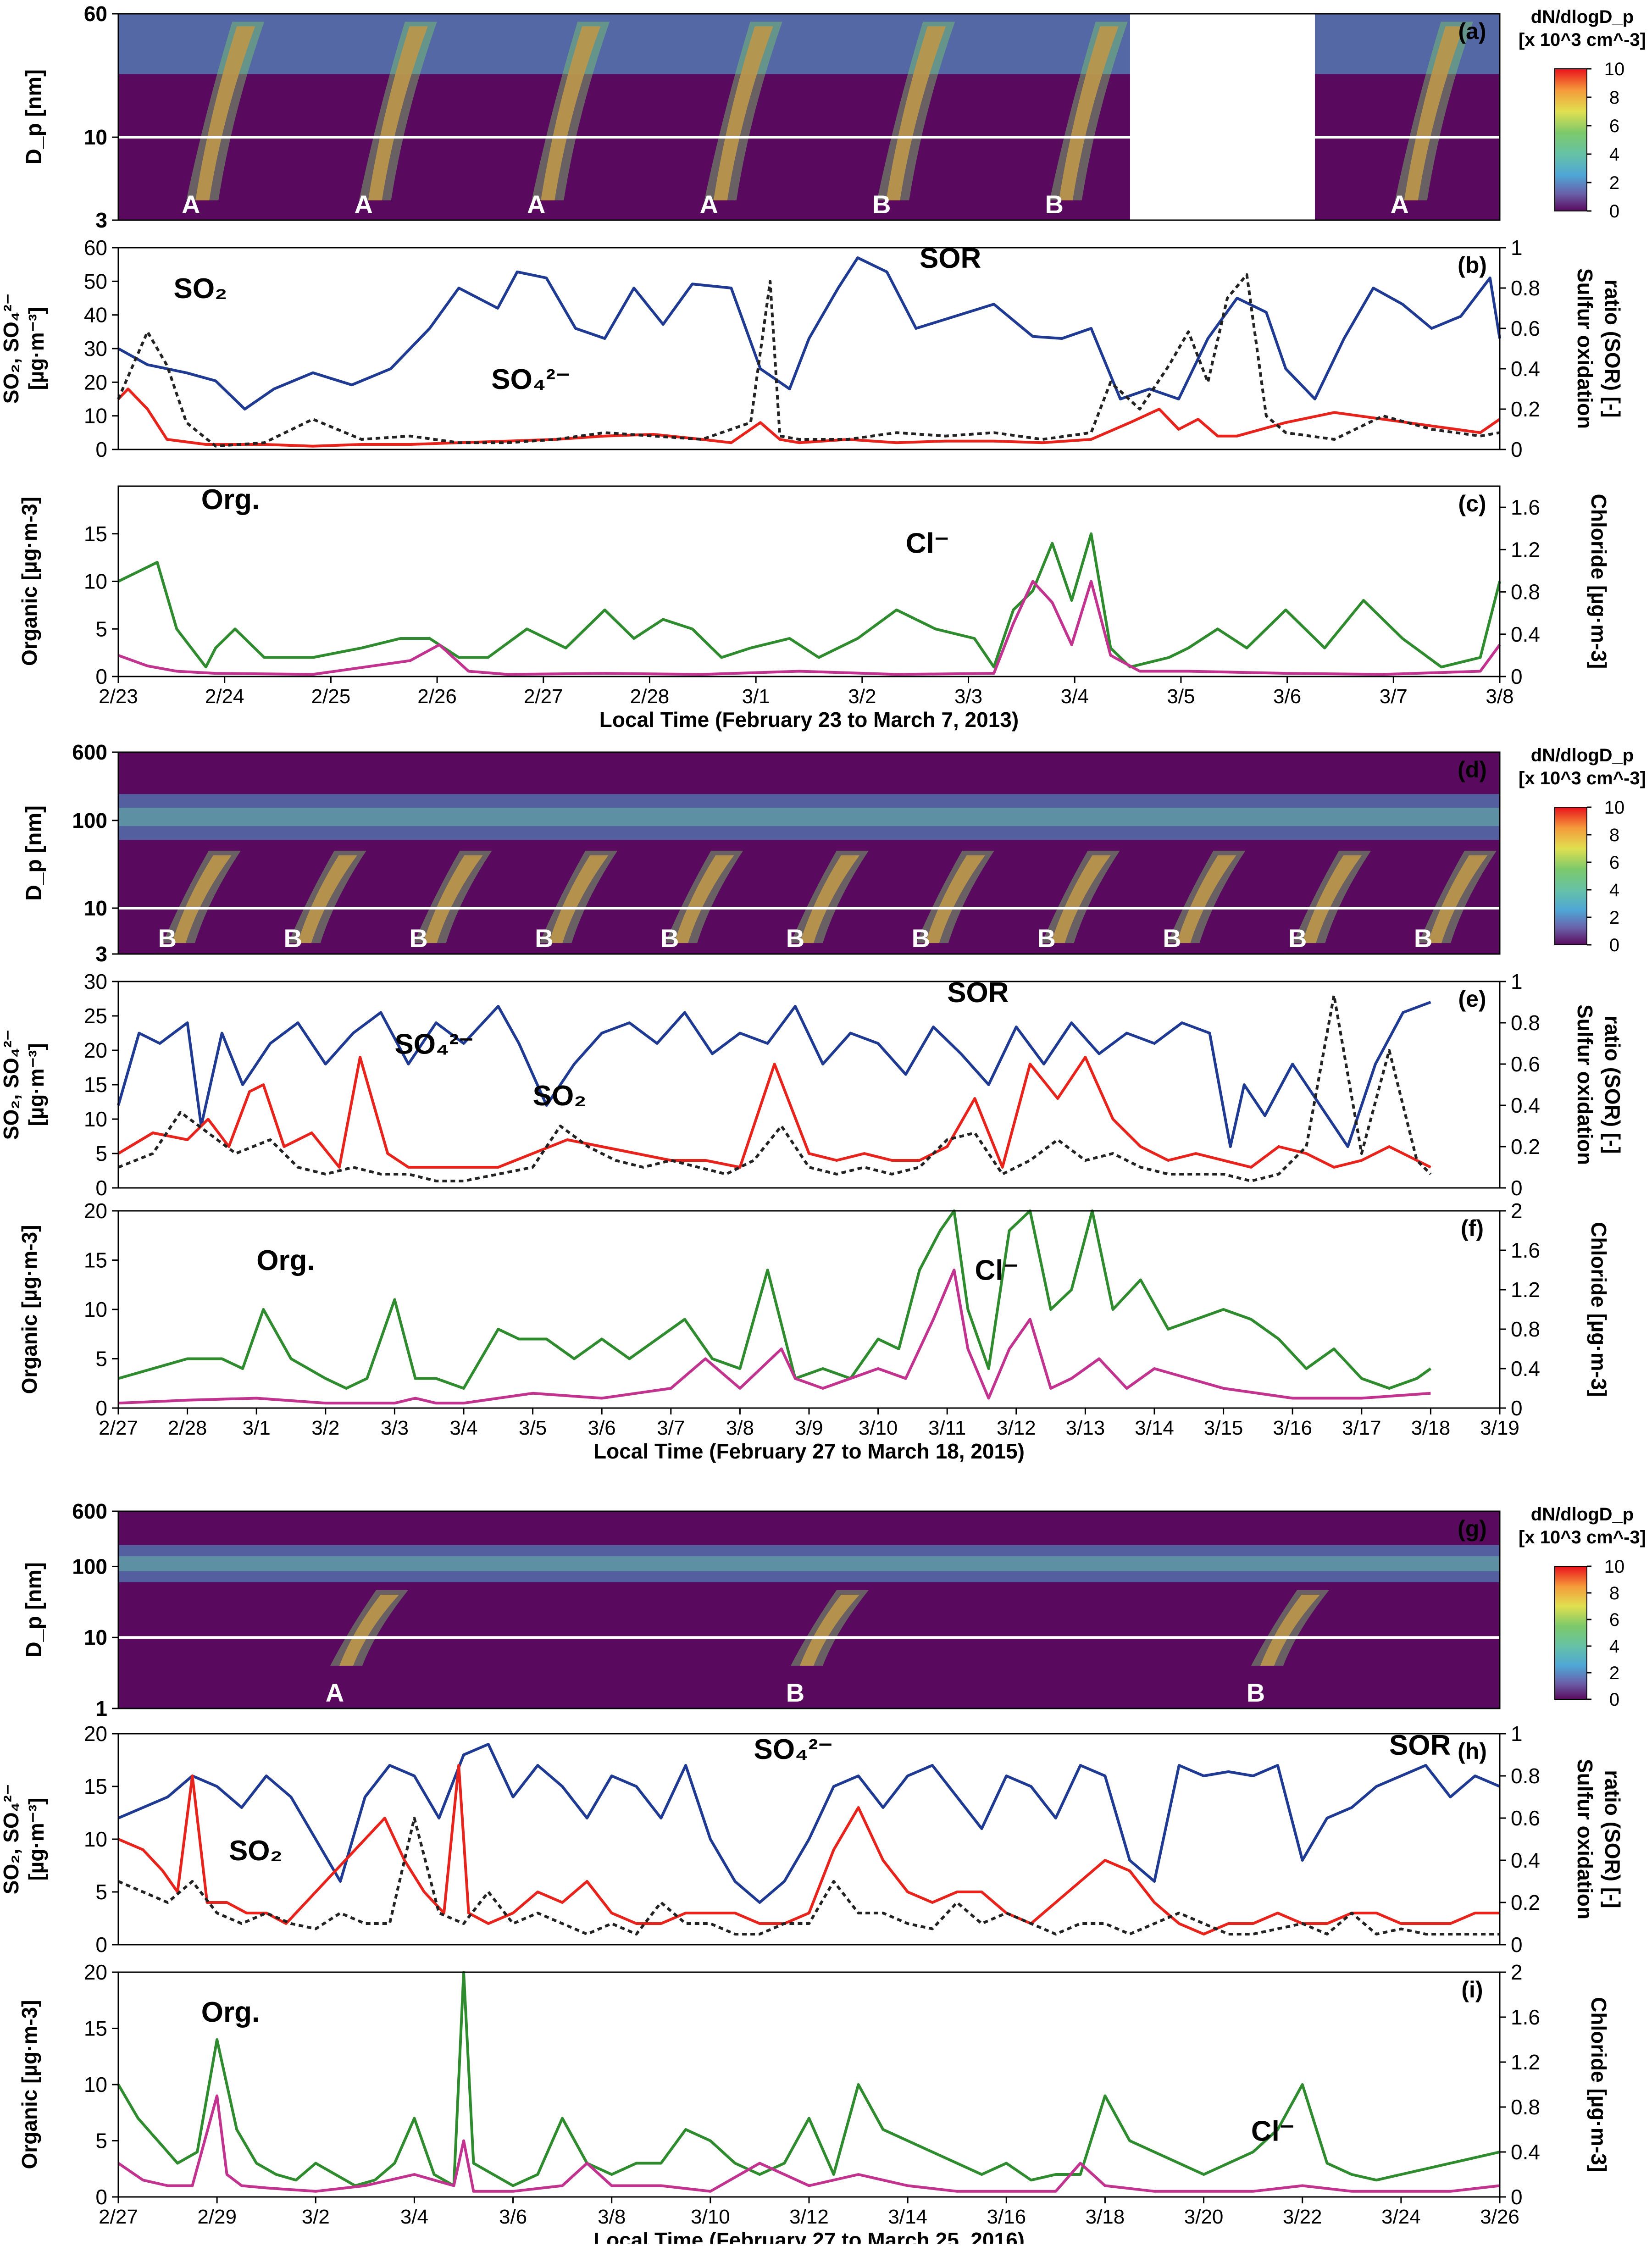 This screenshot has width=1652, height=2246. I want to click on y-tick-label: 40, so click(95, 315).